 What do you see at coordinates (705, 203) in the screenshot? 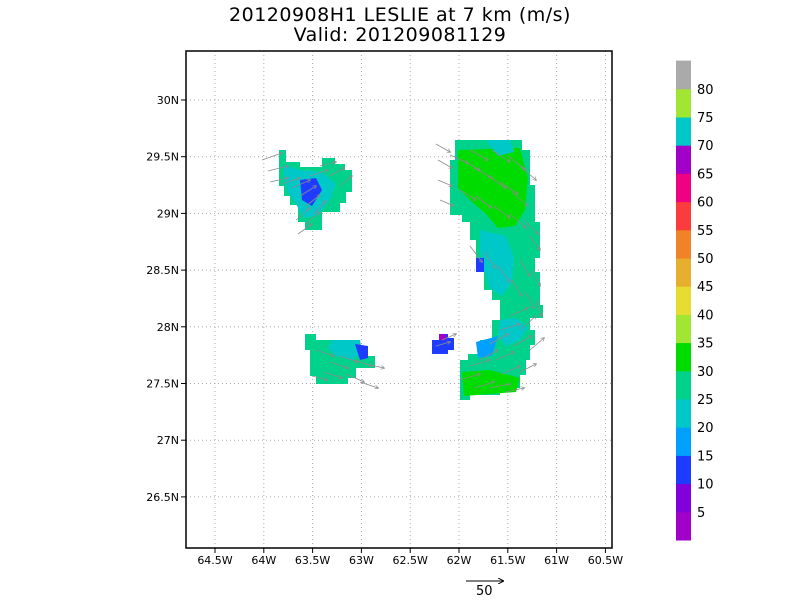
I see `colorbar-label: 60` at bounding box center [705, 203].